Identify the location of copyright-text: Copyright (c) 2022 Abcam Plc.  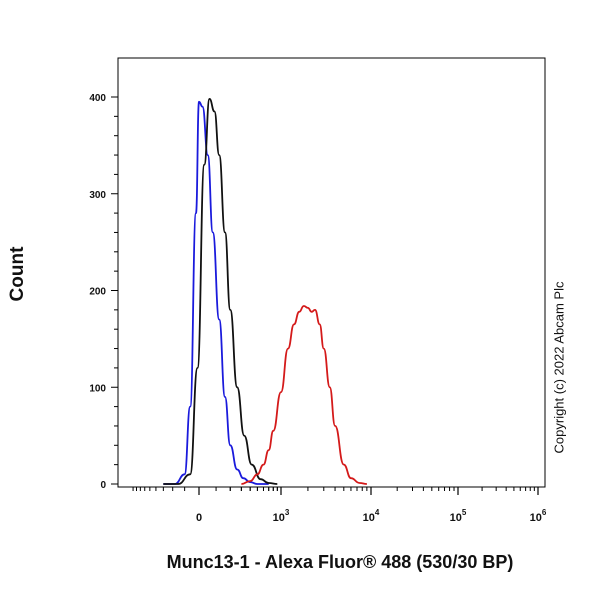
(559, 367).